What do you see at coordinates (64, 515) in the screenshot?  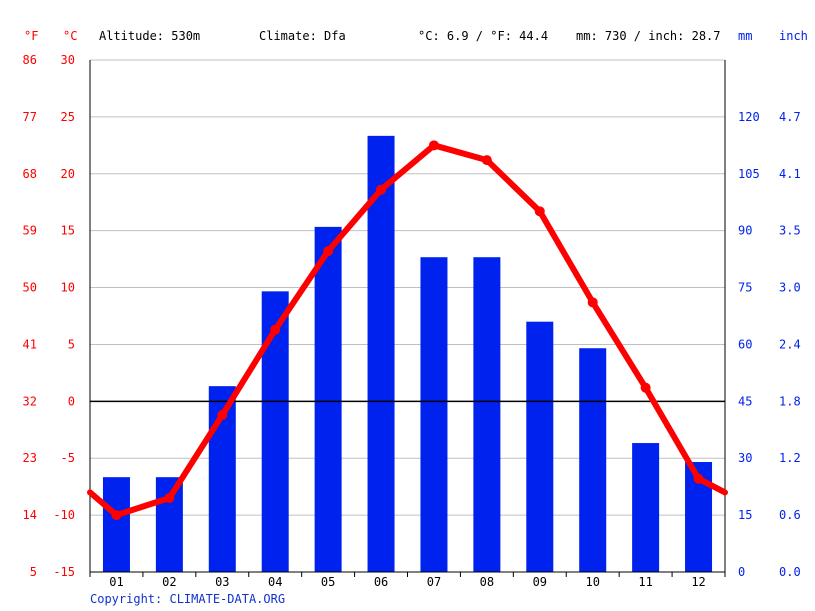 I see `celsius-tick-label: -10` at bounding box center [64, 515].